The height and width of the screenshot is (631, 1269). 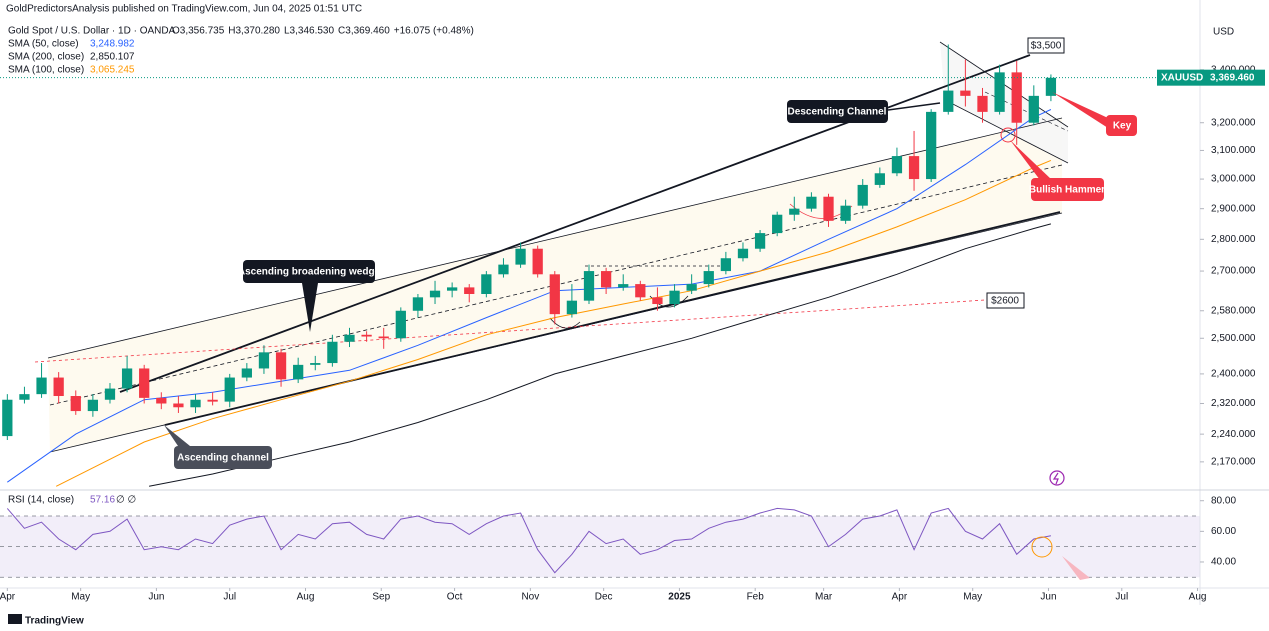 What do you see at coordinates (1223, 32) in the screenshot?
I see `currency: USD` at bounding box center [1223, 32].